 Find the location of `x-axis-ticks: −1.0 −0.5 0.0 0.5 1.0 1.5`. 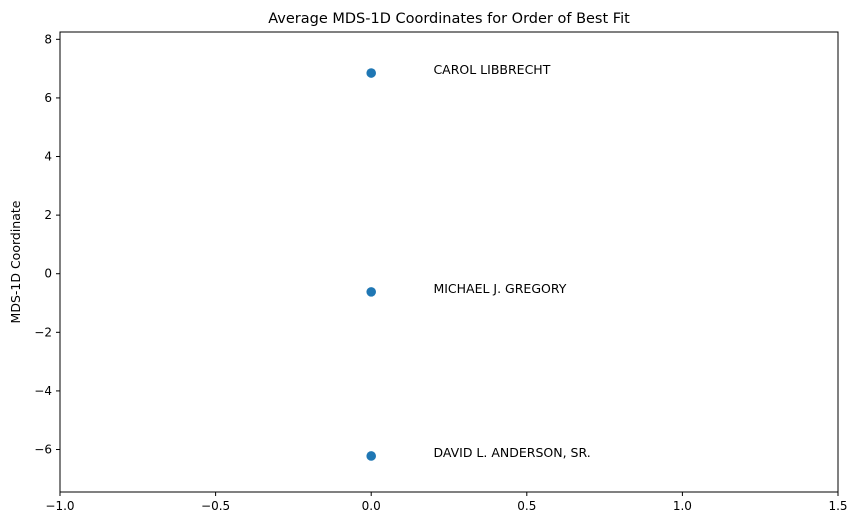

x-axis-ticks: −1.0 −0.5 0.0 0.5 1.0 1.5 is located at coordinates (446, 502).